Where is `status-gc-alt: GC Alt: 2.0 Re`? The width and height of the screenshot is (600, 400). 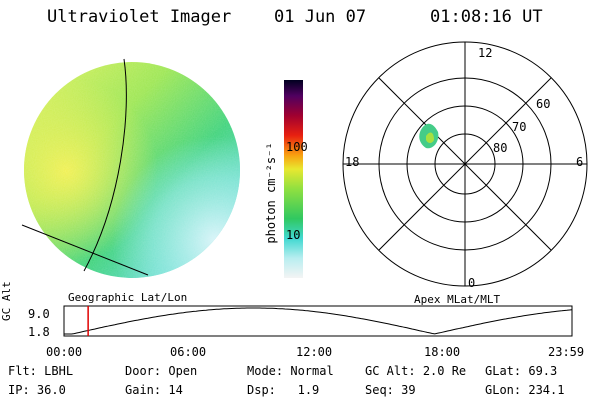
status-gc-alt: GC Alt: 2.0 Re is located at coordinates (416, 371).